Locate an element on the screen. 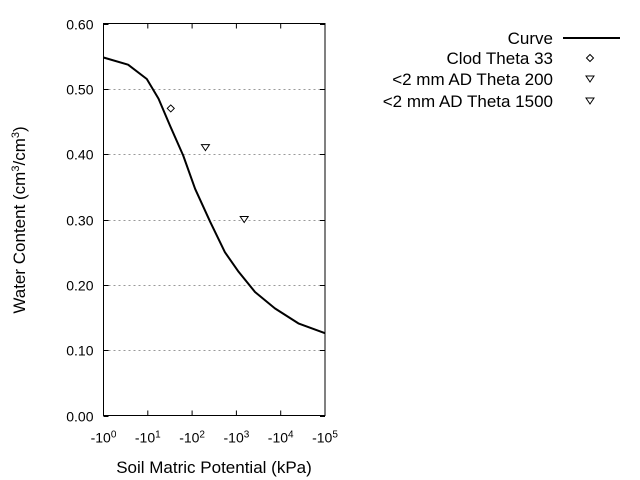  y-tick-label: 0.50 is located at coordinates (79, 90).